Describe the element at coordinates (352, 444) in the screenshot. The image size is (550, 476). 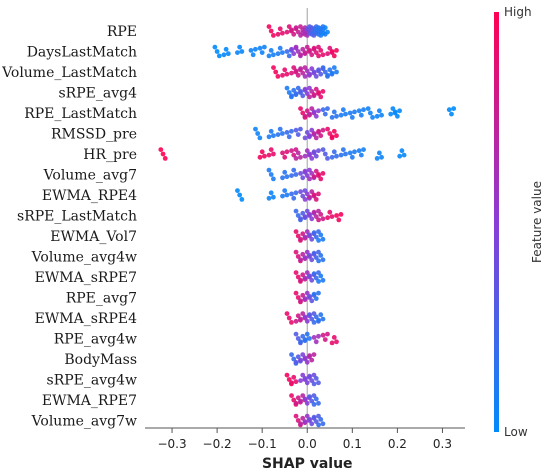
I see `x-tick-label: 0.1` at that location.